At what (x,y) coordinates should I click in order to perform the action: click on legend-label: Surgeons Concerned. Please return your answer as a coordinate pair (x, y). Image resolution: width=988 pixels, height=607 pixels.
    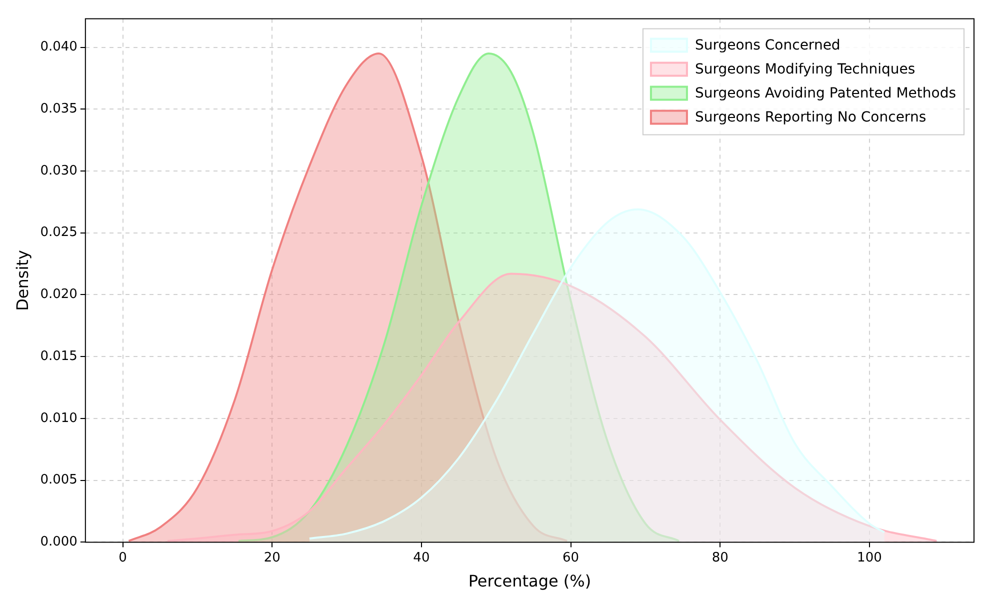
    Looking at the image, I should click on (767, 45).